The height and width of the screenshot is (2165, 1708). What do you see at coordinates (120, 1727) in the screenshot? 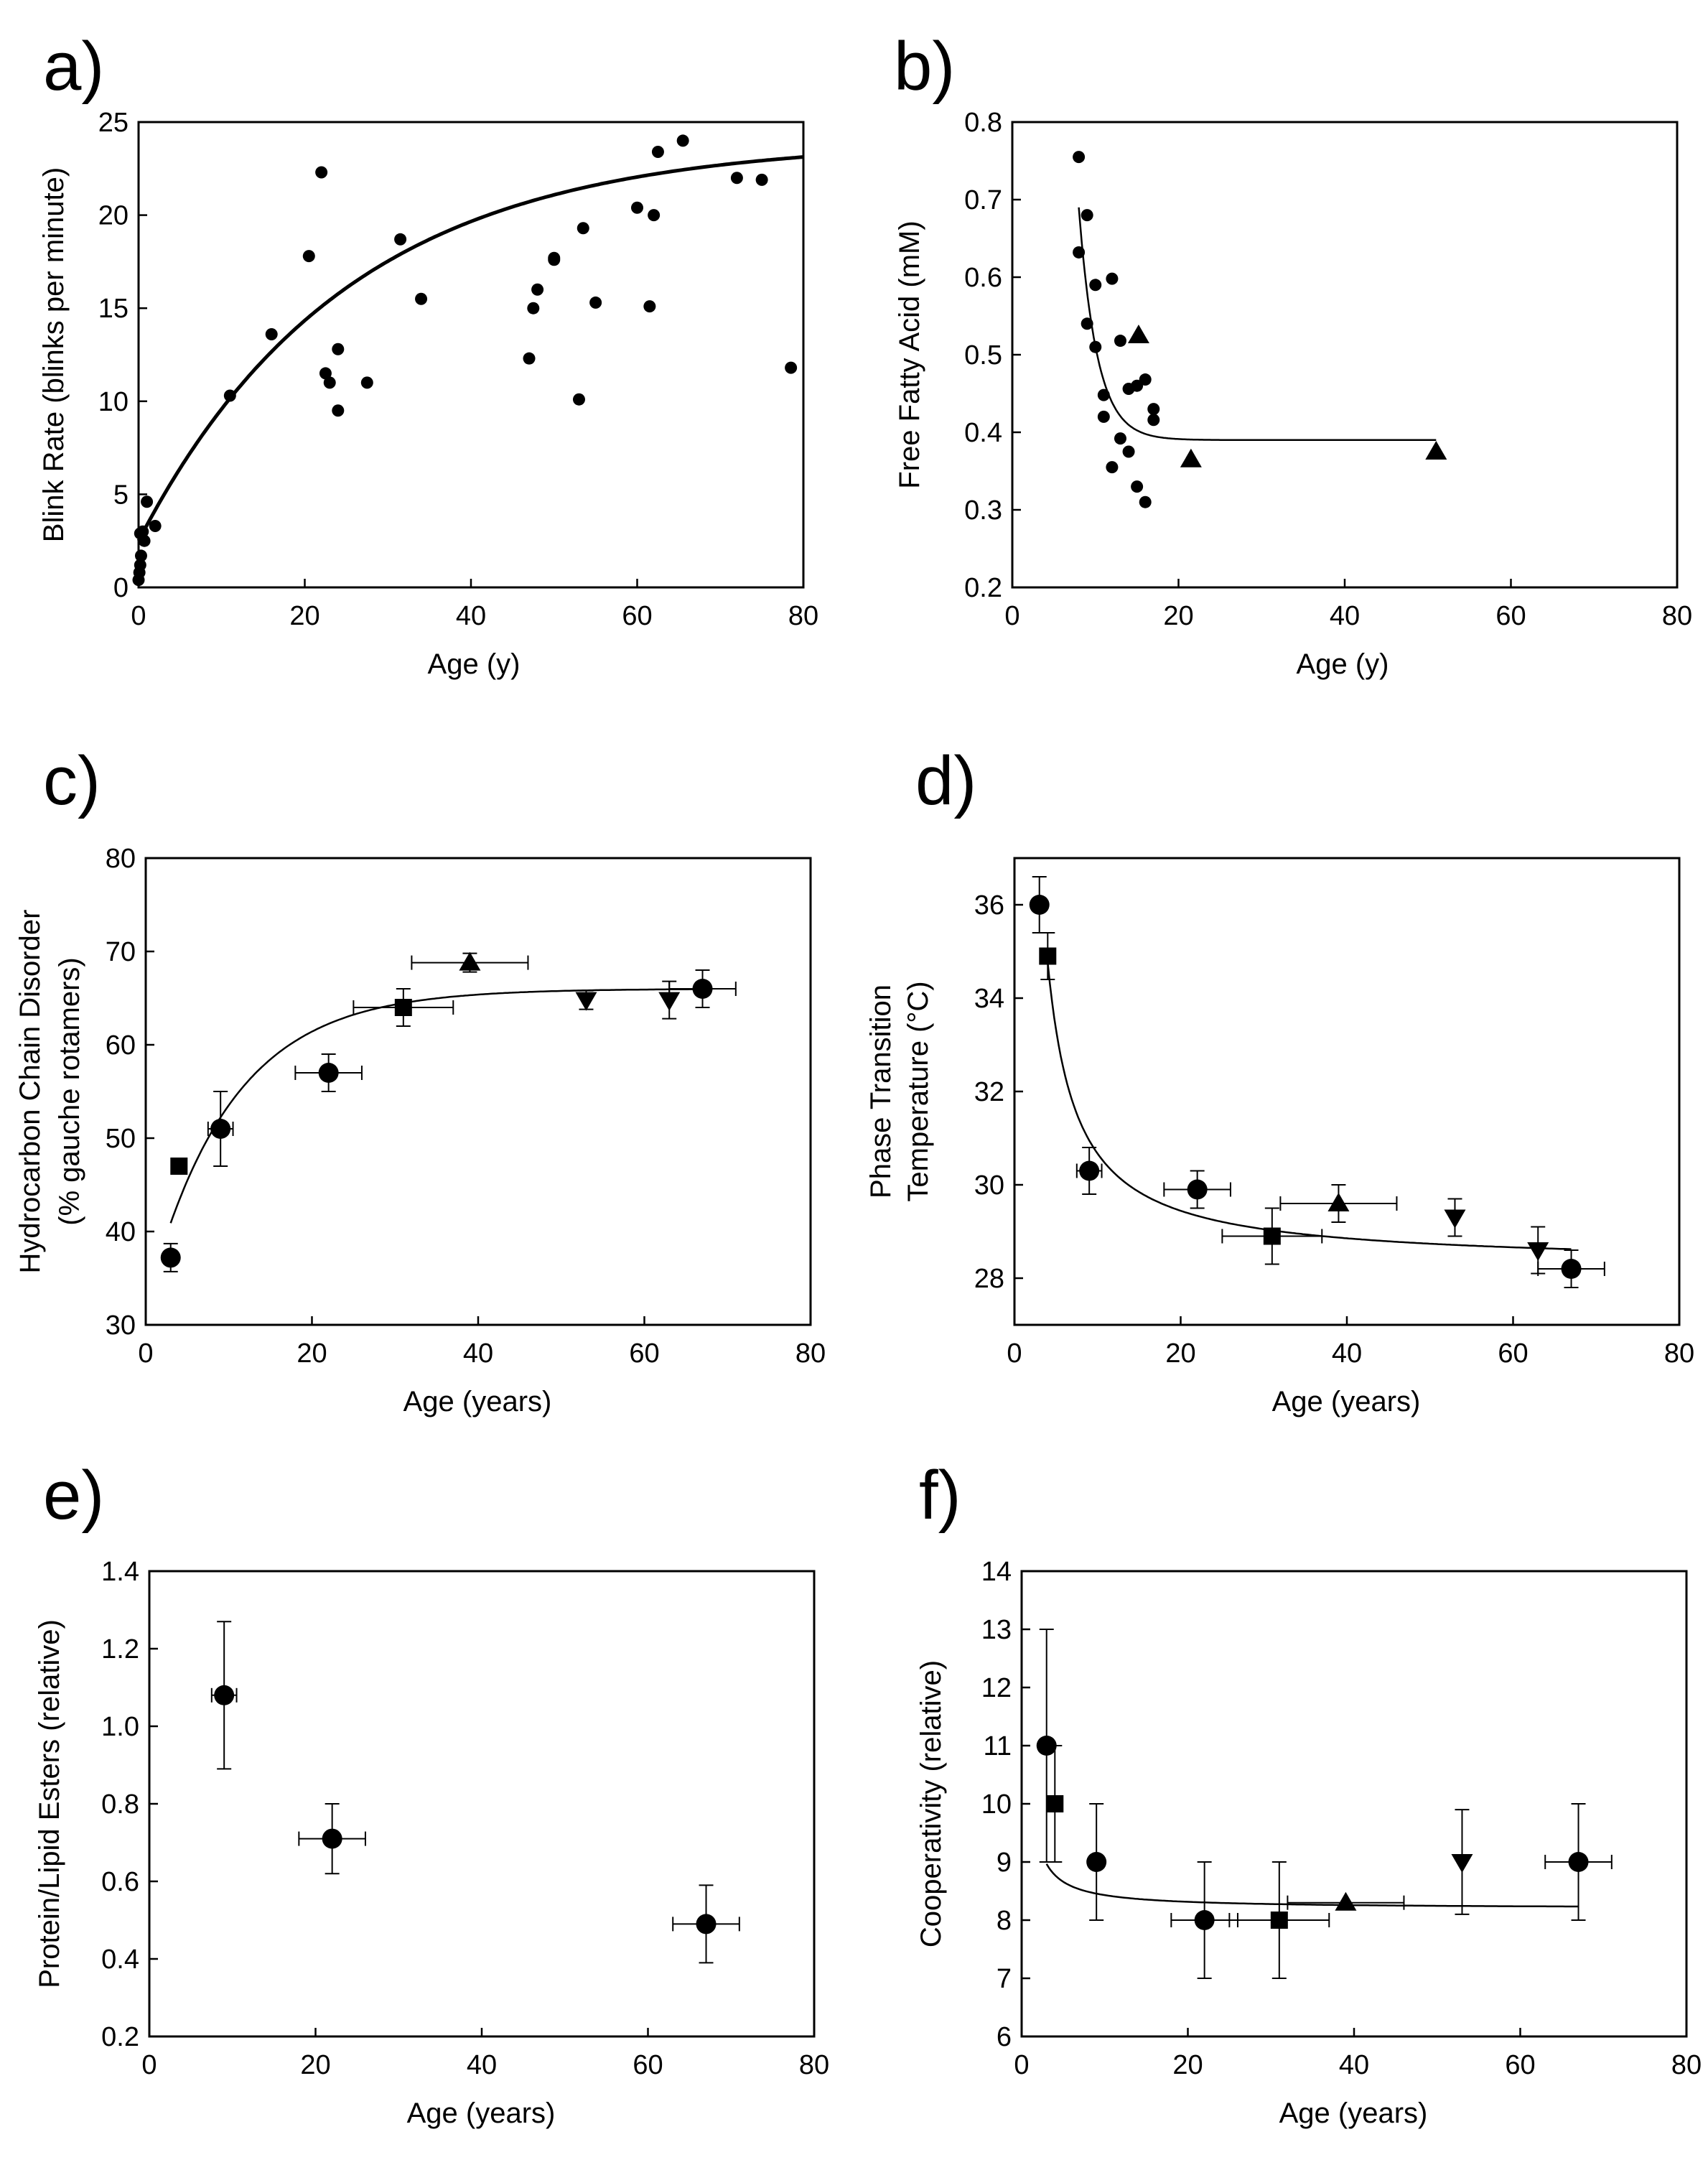
I see `y-tick-label: 1.0` at bounding box center [120, 1727].